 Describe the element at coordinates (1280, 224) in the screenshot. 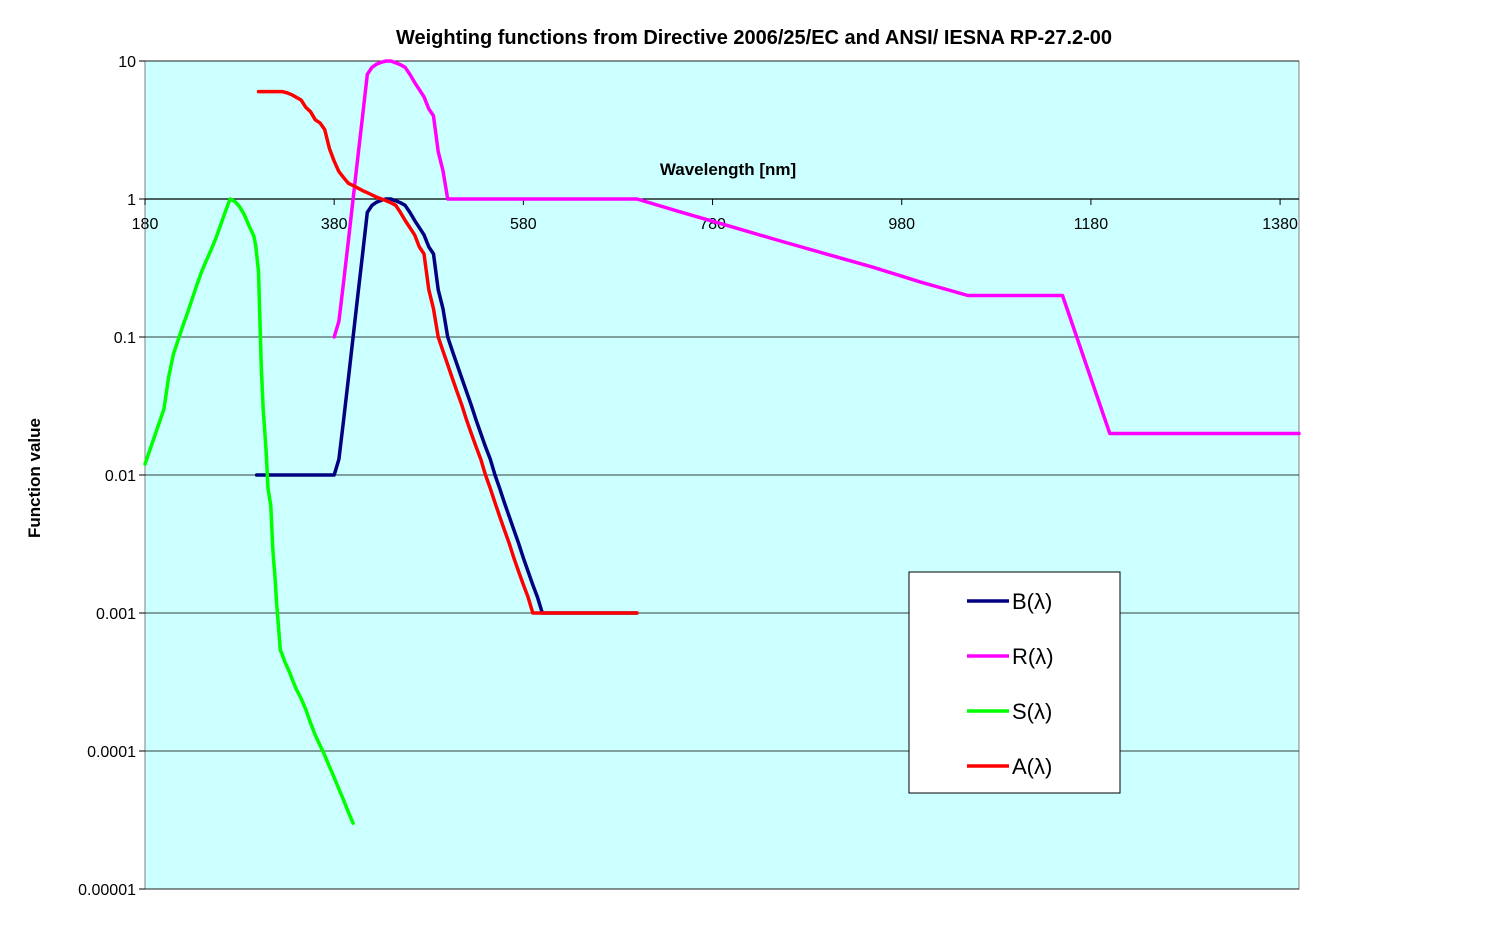

I see `x-tick-label: 1380` at that location.